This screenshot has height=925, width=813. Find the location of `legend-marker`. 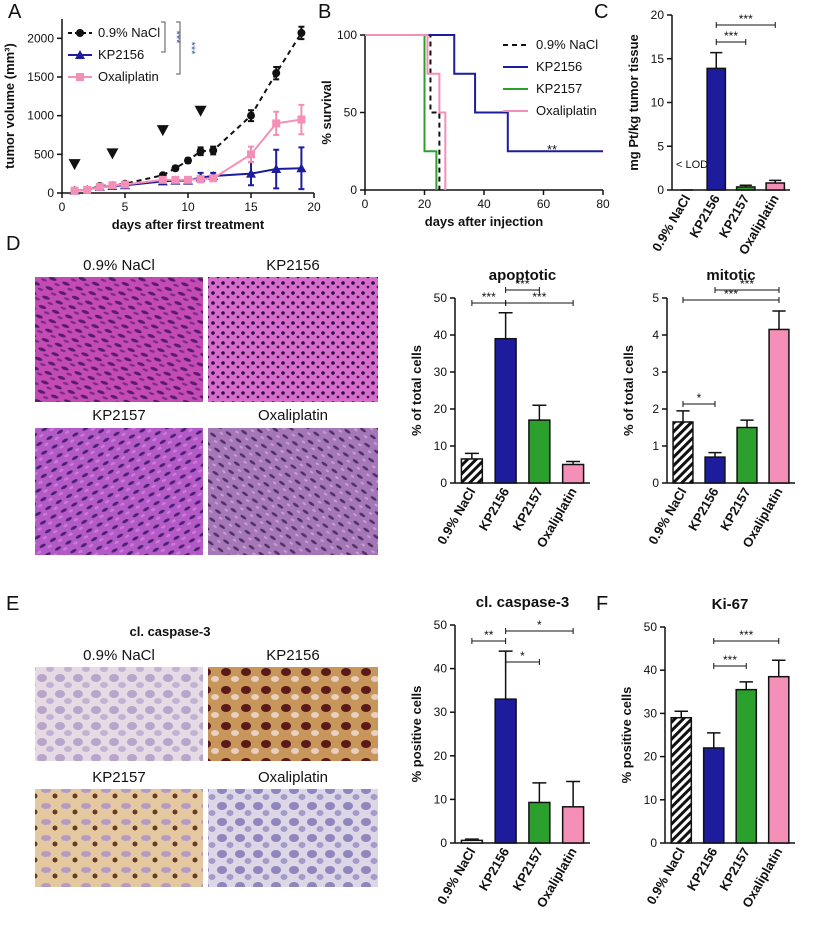

legend-marker is located at coordinates (80, 33).